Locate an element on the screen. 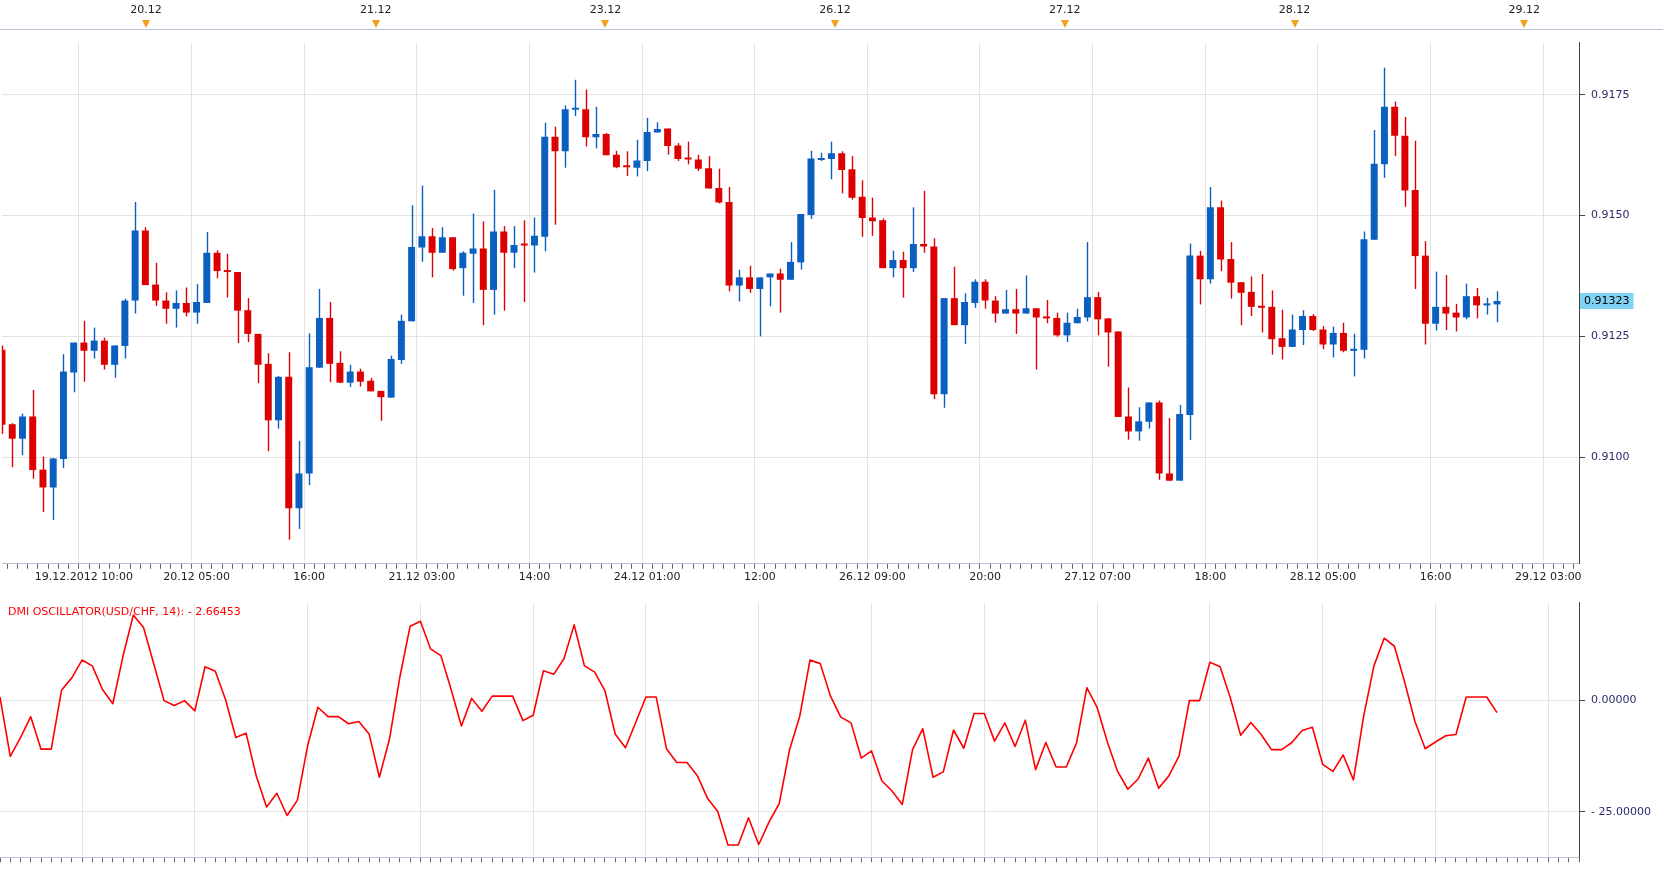 This screenshot has height=870, width=1663. text: 0.91323 is located at coordinates (1607, 300).